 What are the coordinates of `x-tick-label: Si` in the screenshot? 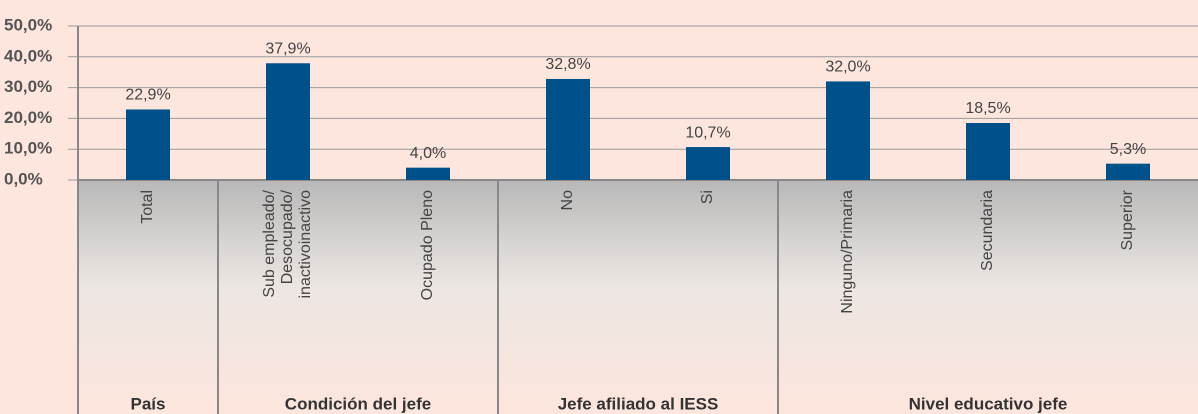 It's located at (707, 197).